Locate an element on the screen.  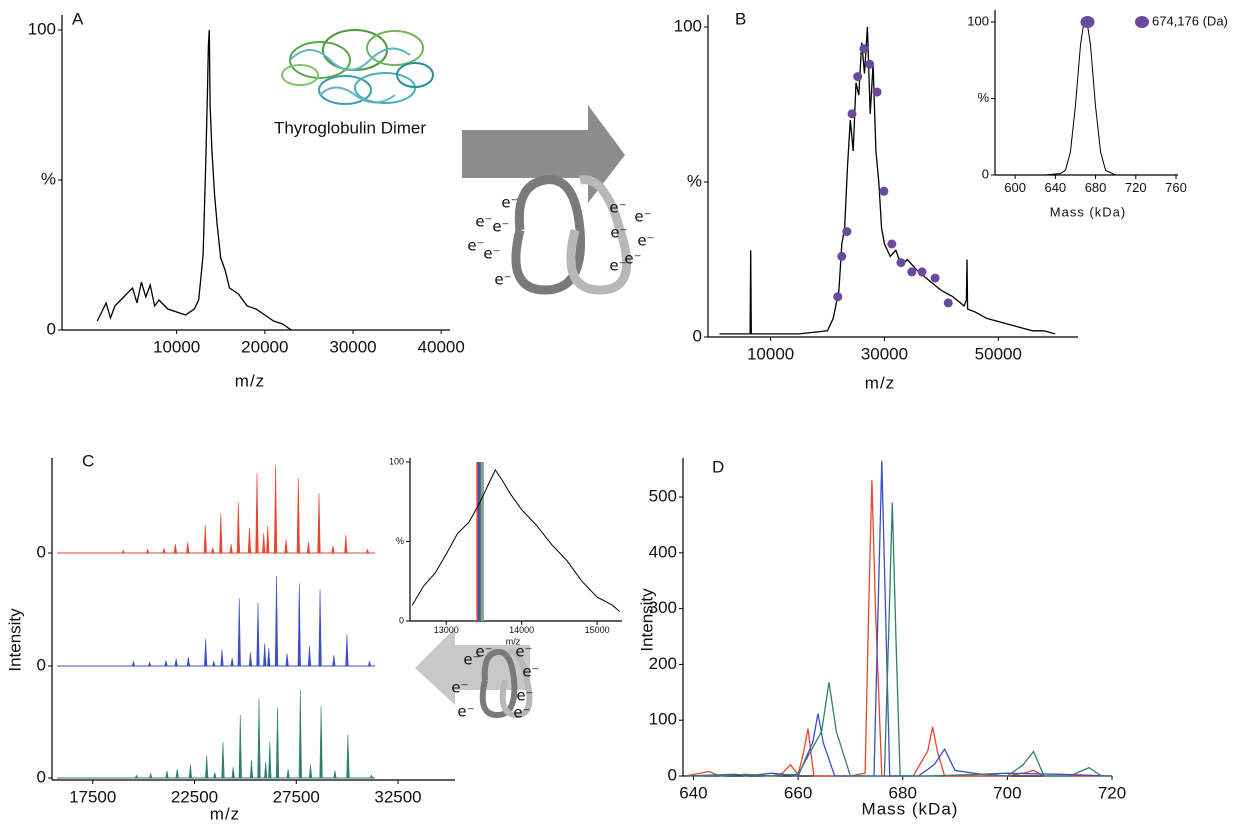
x-tick-label: 40000 is located at coordinates (441, 346).